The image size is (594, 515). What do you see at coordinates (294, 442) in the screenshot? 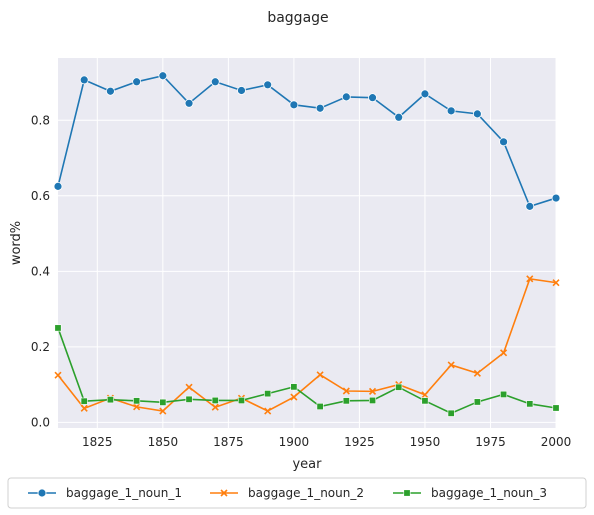
I see `x-tick-label: 1900` at bounding box center [294, 442].